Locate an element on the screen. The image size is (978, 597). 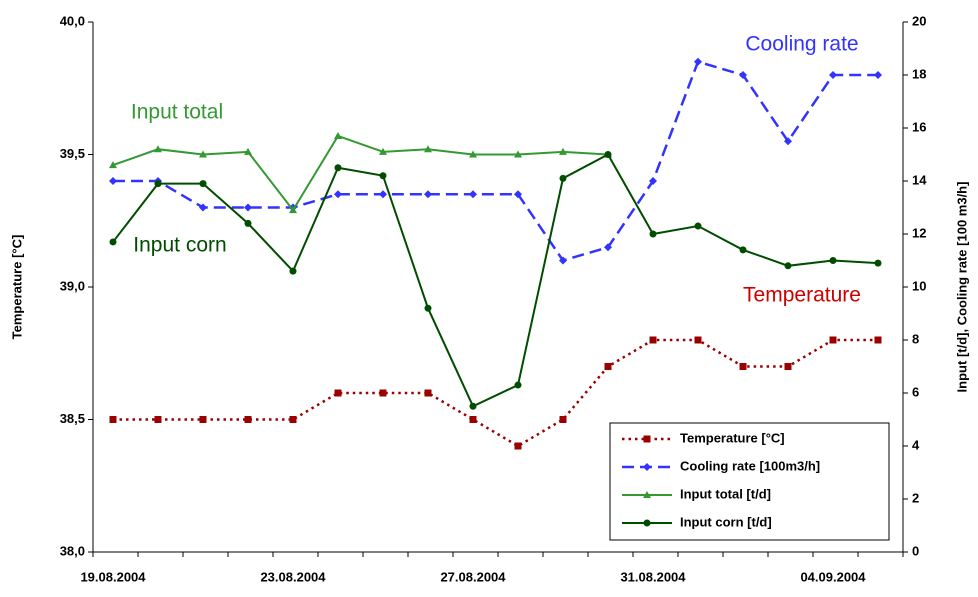
y-tick-label: 39,0 is located at coordinates (72, 285).